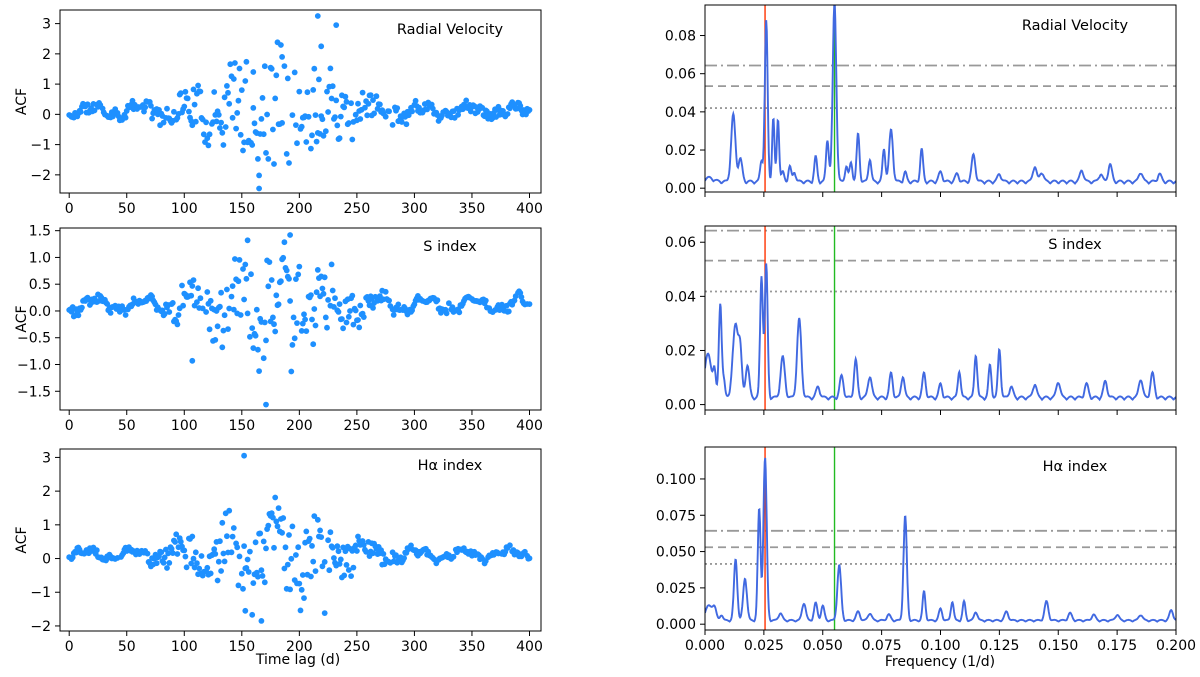 Image resolution: width=1200 pixels, height=677 pixels. Describe the element at coordinates (299, 320) in the screenshot. I see `acf_s-points` at that location.